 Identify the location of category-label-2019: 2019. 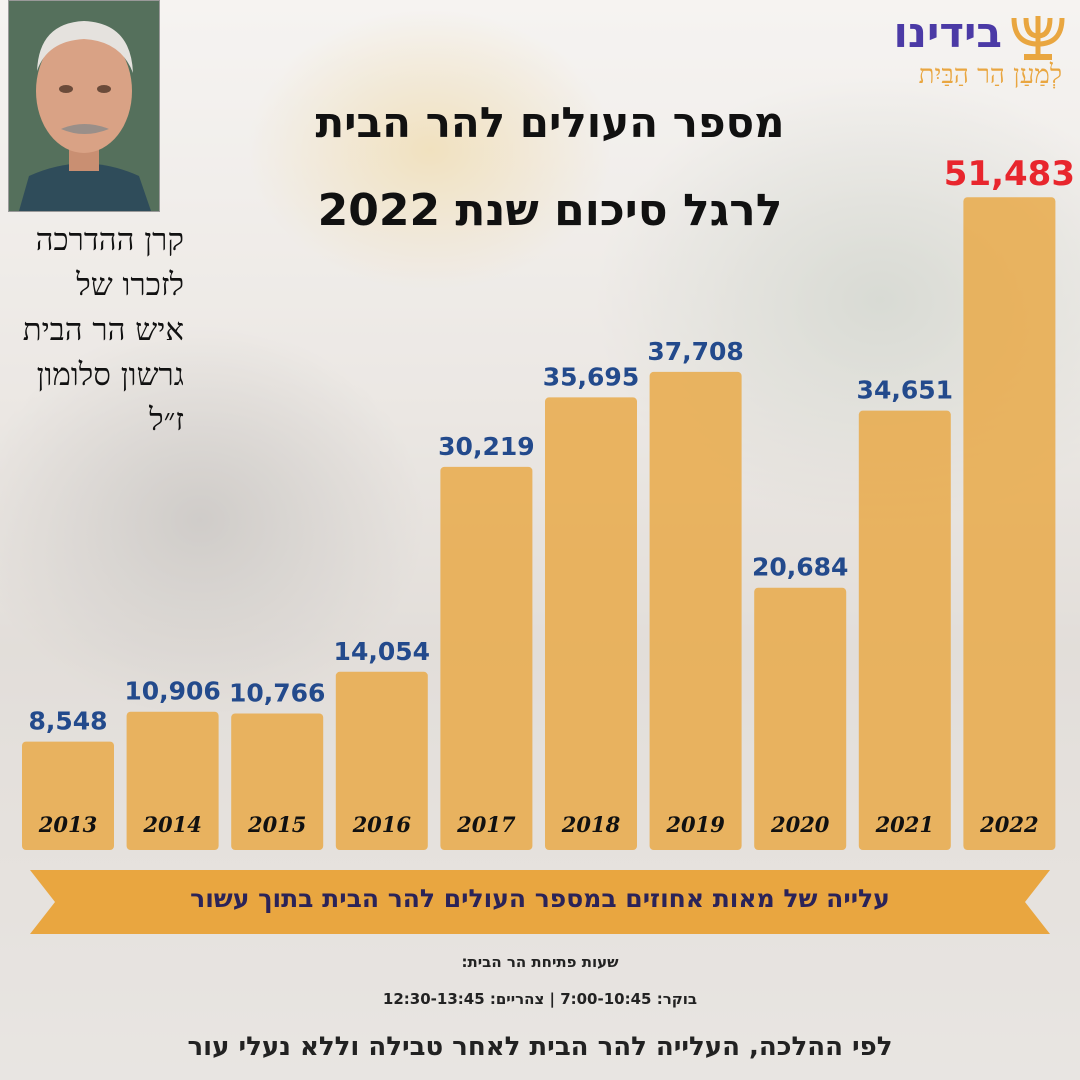
(695, 824).